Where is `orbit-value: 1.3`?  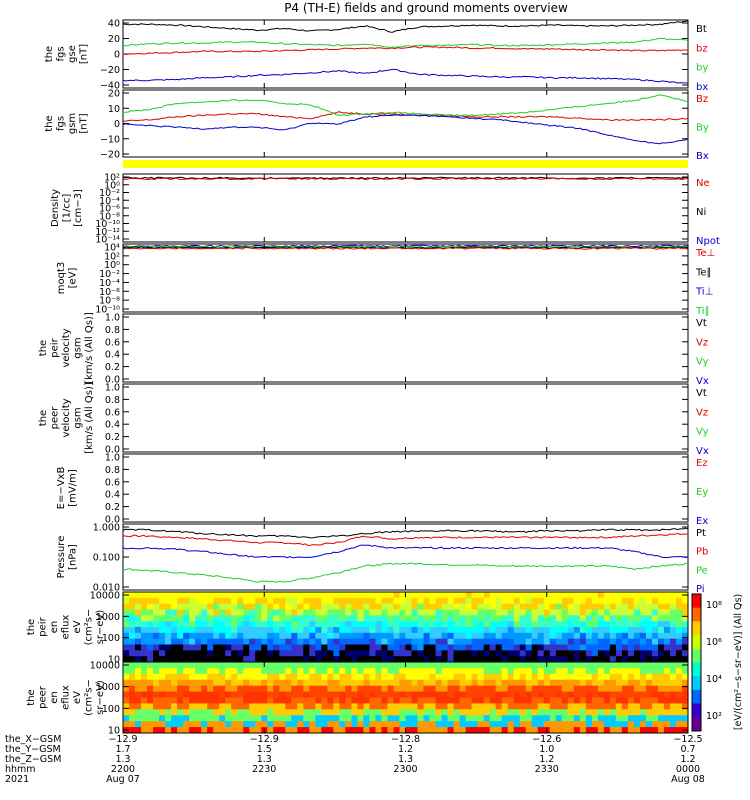
orbit-value: 1.3 is located at coordinates (264, 759).